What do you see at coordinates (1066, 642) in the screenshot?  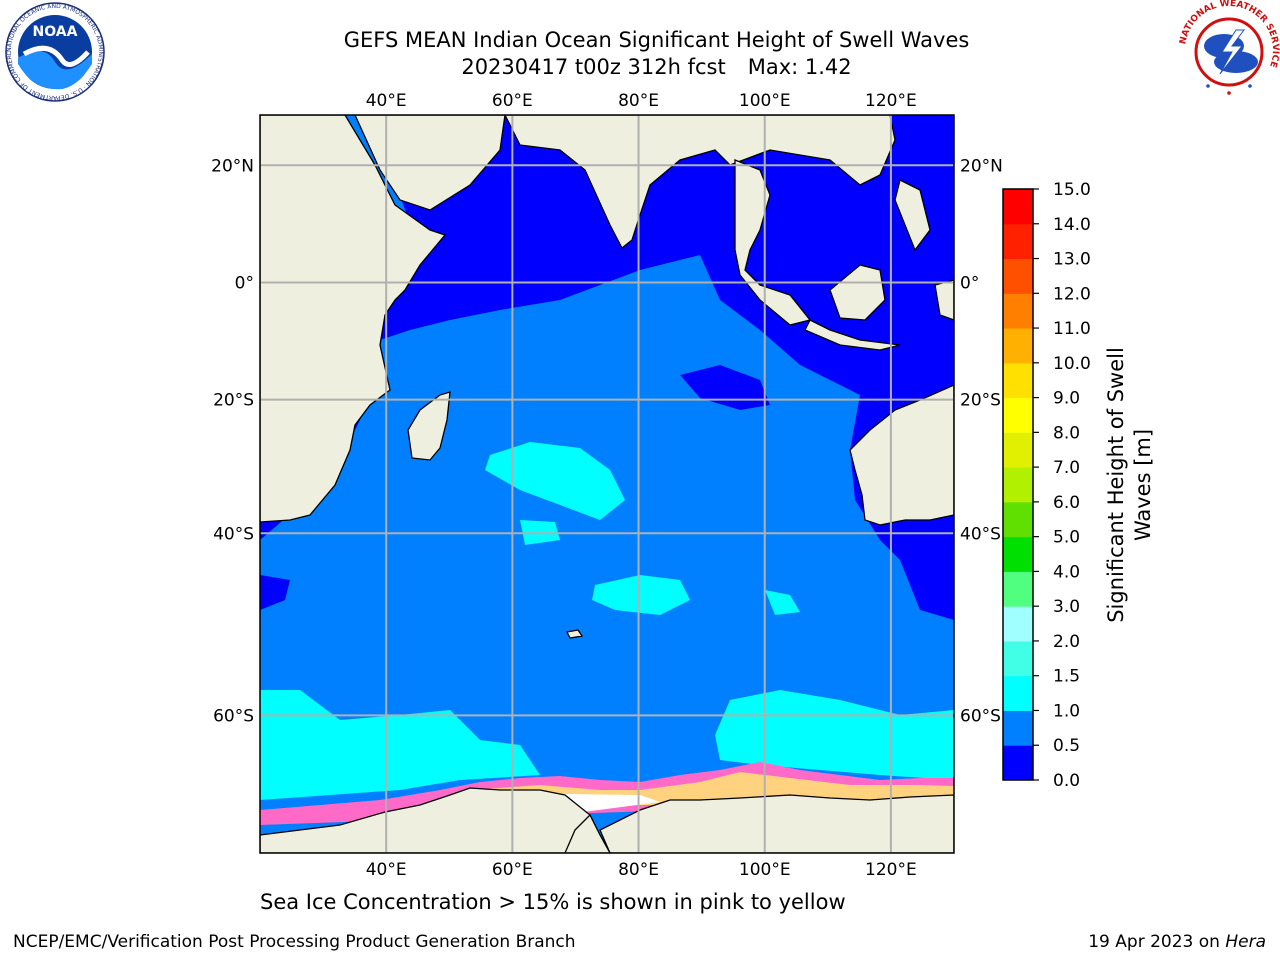 I see `colorbar-tick-label: 2.0` at bounding box center [1066, 642].